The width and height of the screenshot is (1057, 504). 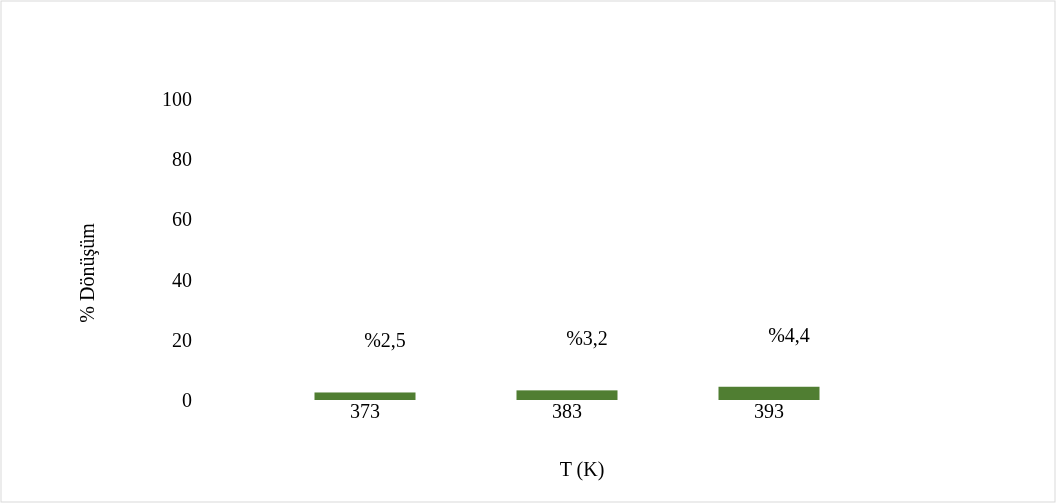 I want to click on y-tick-label: 80, so click(x=182, y=159).